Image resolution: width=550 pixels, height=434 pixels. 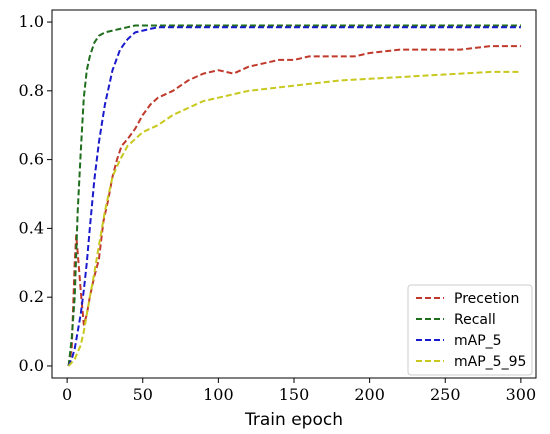 I want to click on legend-label: mAP_5, so click(x=478, y=341).